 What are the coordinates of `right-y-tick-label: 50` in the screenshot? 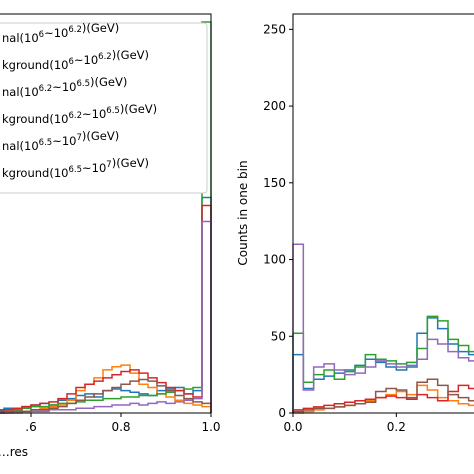 It's located at (278, 336).